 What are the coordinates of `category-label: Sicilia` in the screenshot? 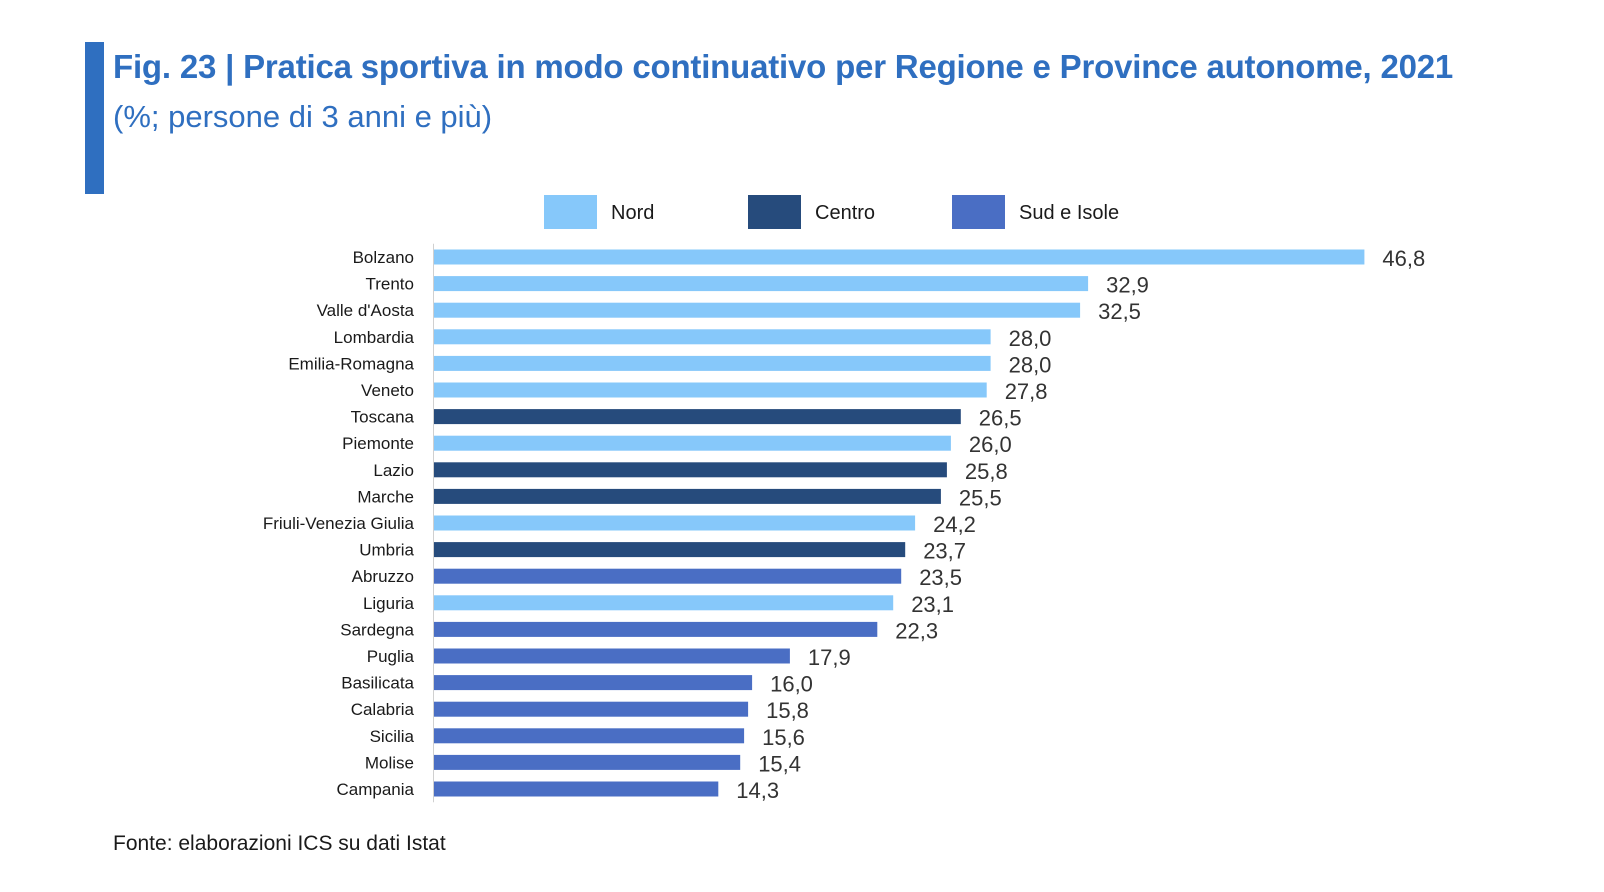 It's located at (392, 736).